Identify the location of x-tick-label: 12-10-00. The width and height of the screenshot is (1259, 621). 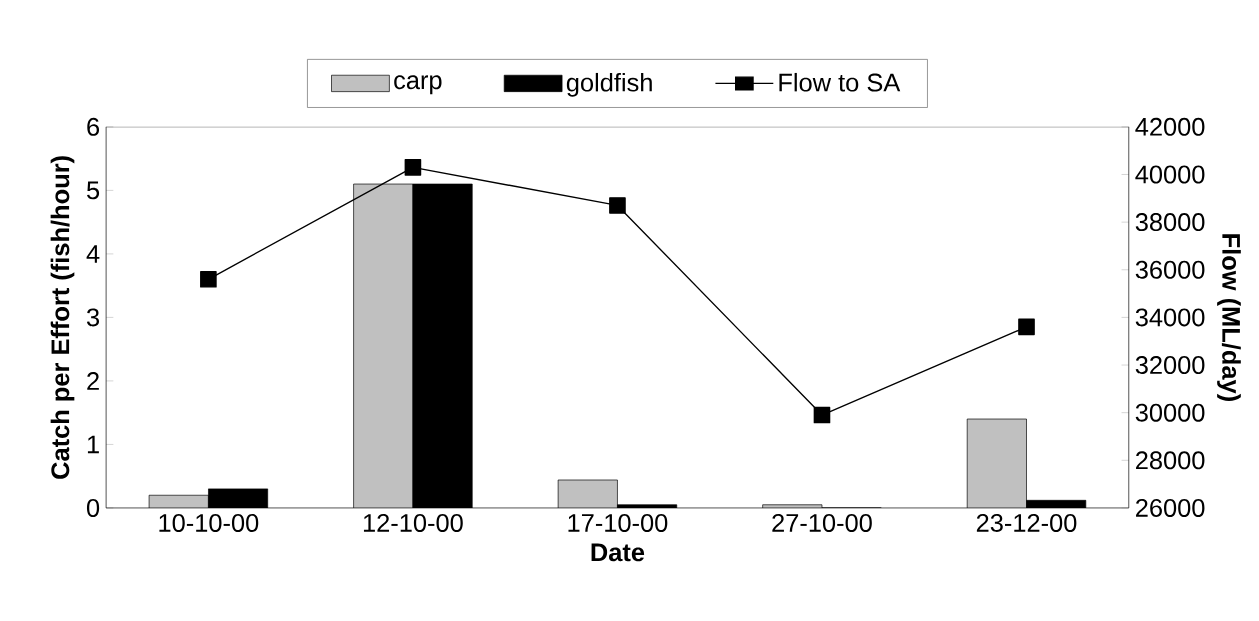
(413, 522).